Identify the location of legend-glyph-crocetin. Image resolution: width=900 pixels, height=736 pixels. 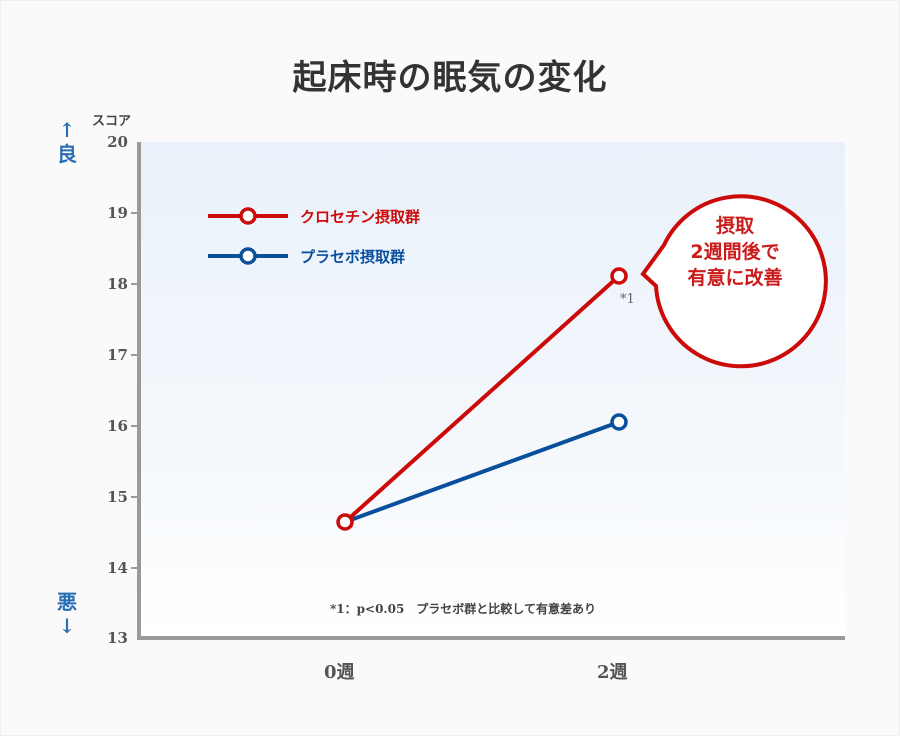
(248, 216).